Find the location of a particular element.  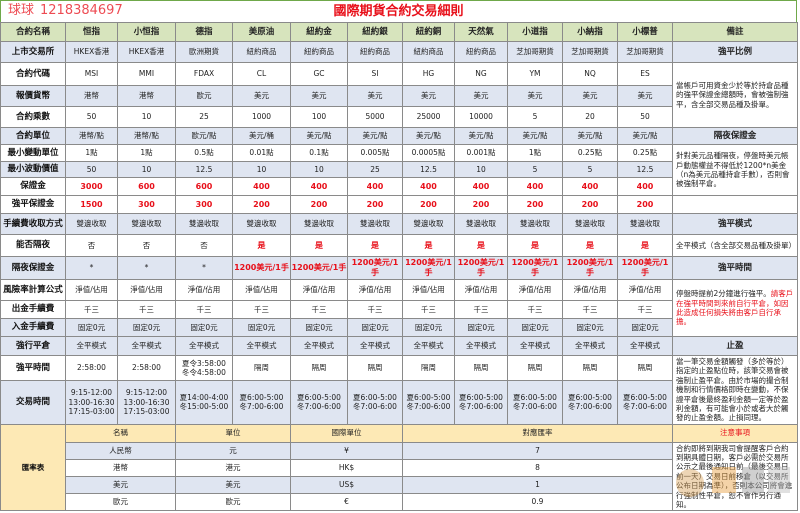

cell-value: HKEX香港 is located at coordinates (146, 52).